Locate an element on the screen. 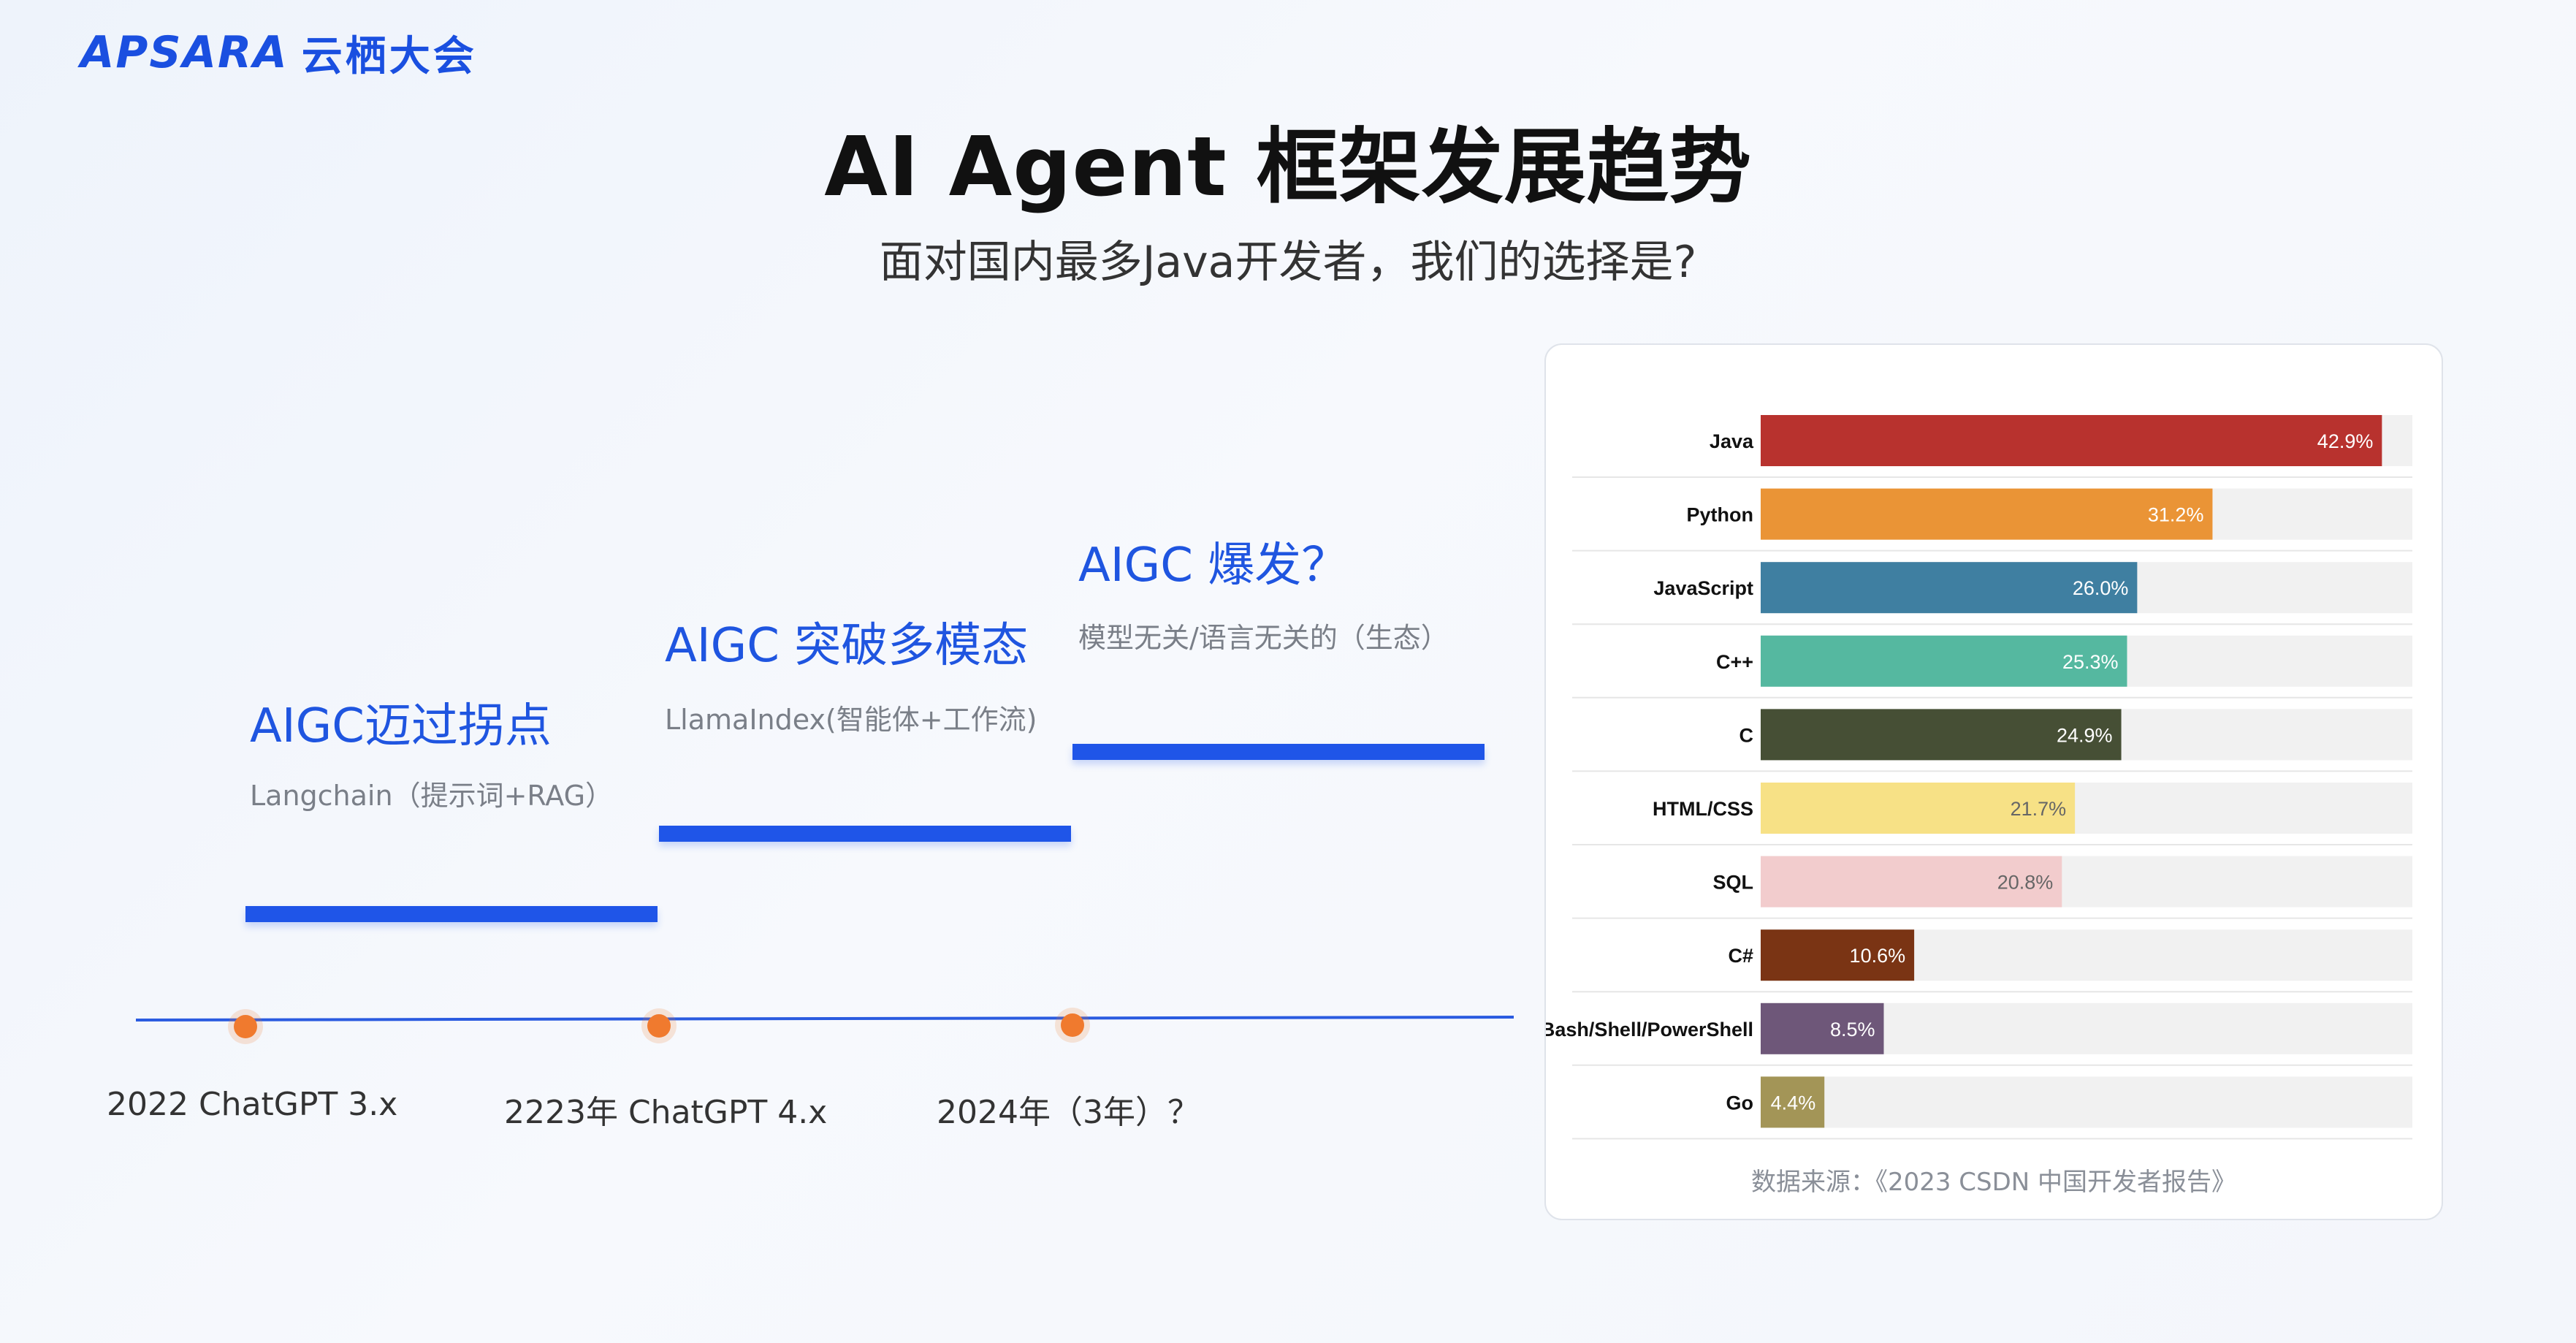 The width and height of the screenshot is (2576, 1343). value-label-sql: 20.8% is located at coordinates (2026, 883).